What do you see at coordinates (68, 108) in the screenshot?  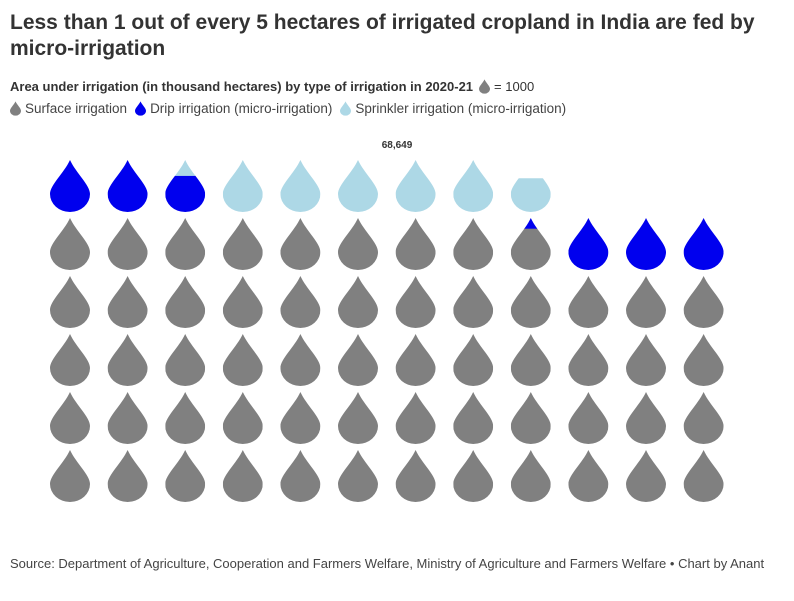 I see `legend-surface: Surface irrigation` at bounding box center [68, 108].